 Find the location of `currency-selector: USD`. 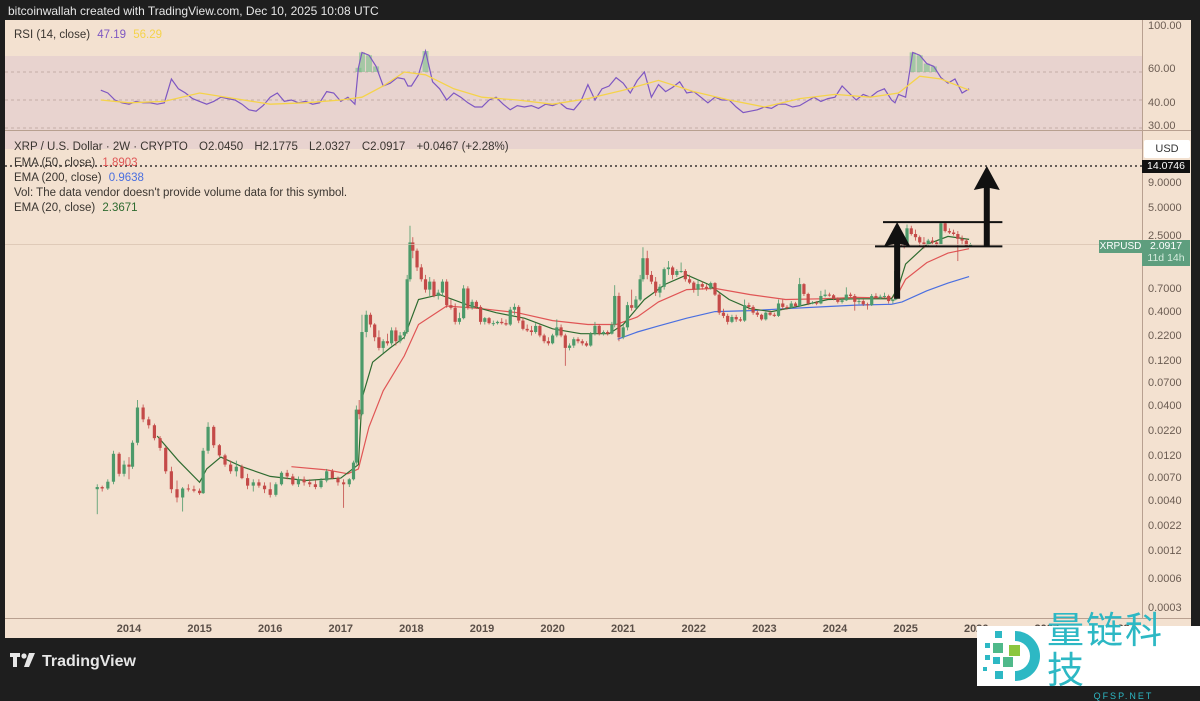

currency-selector: USD is located at coordinates (1167, 149).